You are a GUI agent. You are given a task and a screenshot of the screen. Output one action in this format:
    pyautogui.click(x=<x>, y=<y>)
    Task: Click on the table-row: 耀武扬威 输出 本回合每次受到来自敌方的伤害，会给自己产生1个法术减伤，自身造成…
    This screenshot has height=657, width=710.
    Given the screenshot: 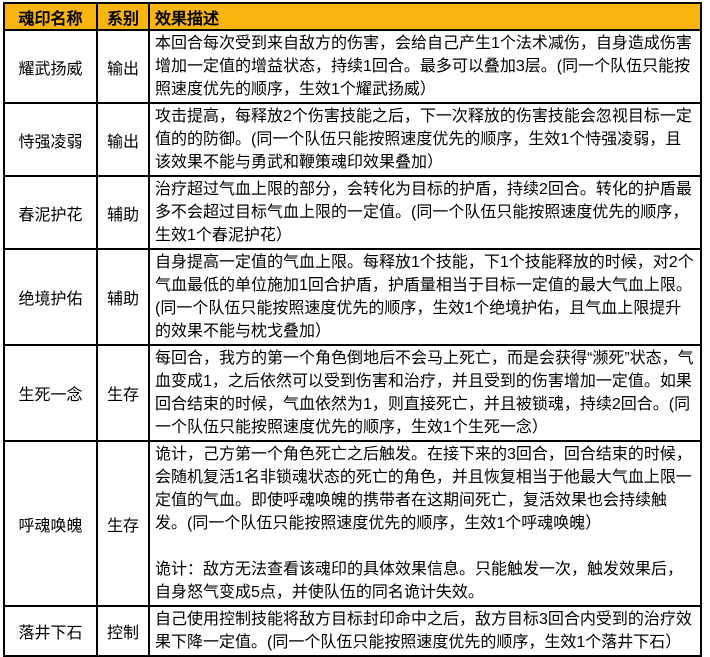 What is the action you would take?
    pyautogui.click(x=352, y=66)
    